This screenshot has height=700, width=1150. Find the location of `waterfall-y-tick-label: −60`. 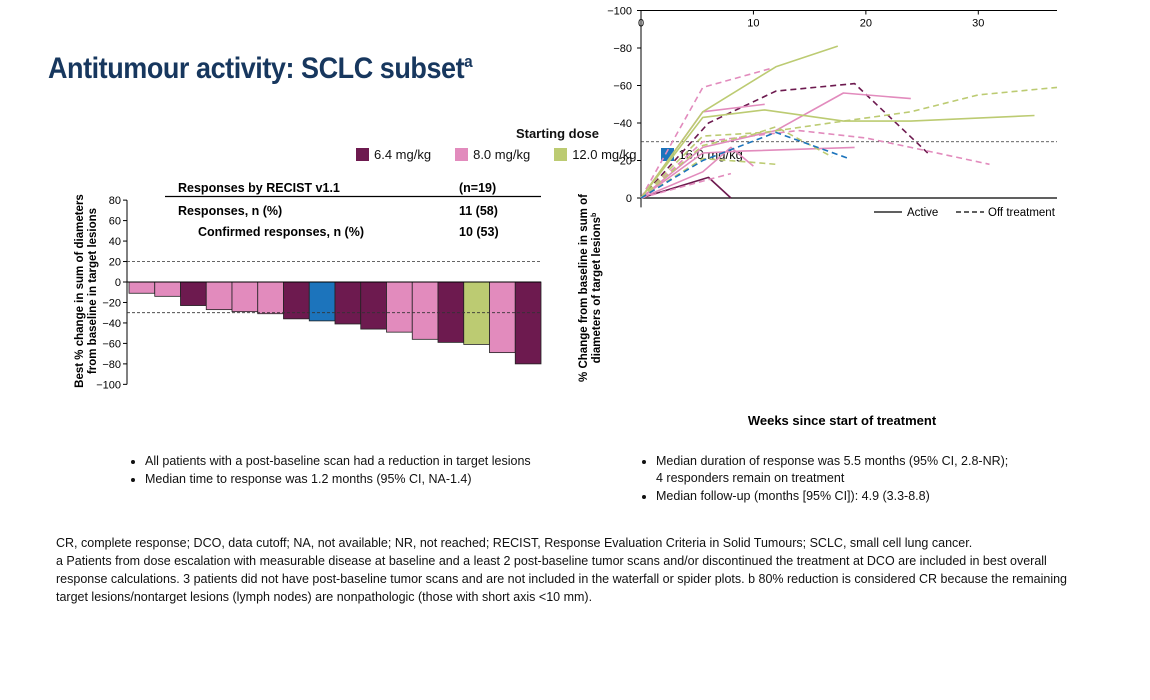

waterfall-y-tick-label: −60 is located at coordinates (111, 344).